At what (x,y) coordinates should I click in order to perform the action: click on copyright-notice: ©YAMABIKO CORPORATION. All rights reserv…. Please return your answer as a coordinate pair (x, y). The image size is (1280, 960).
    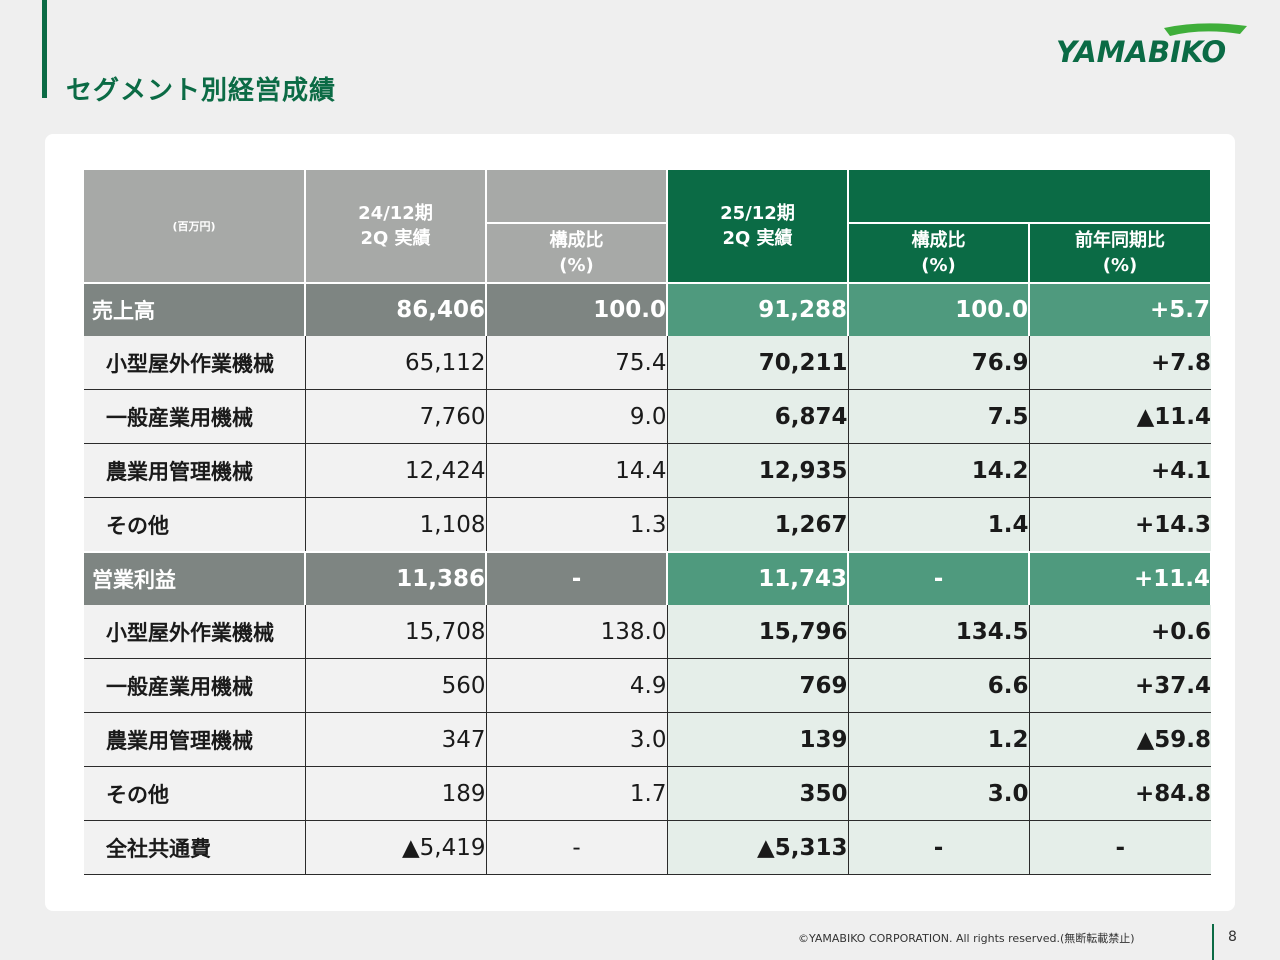
    Looking at the image, I should click on (966, 938).